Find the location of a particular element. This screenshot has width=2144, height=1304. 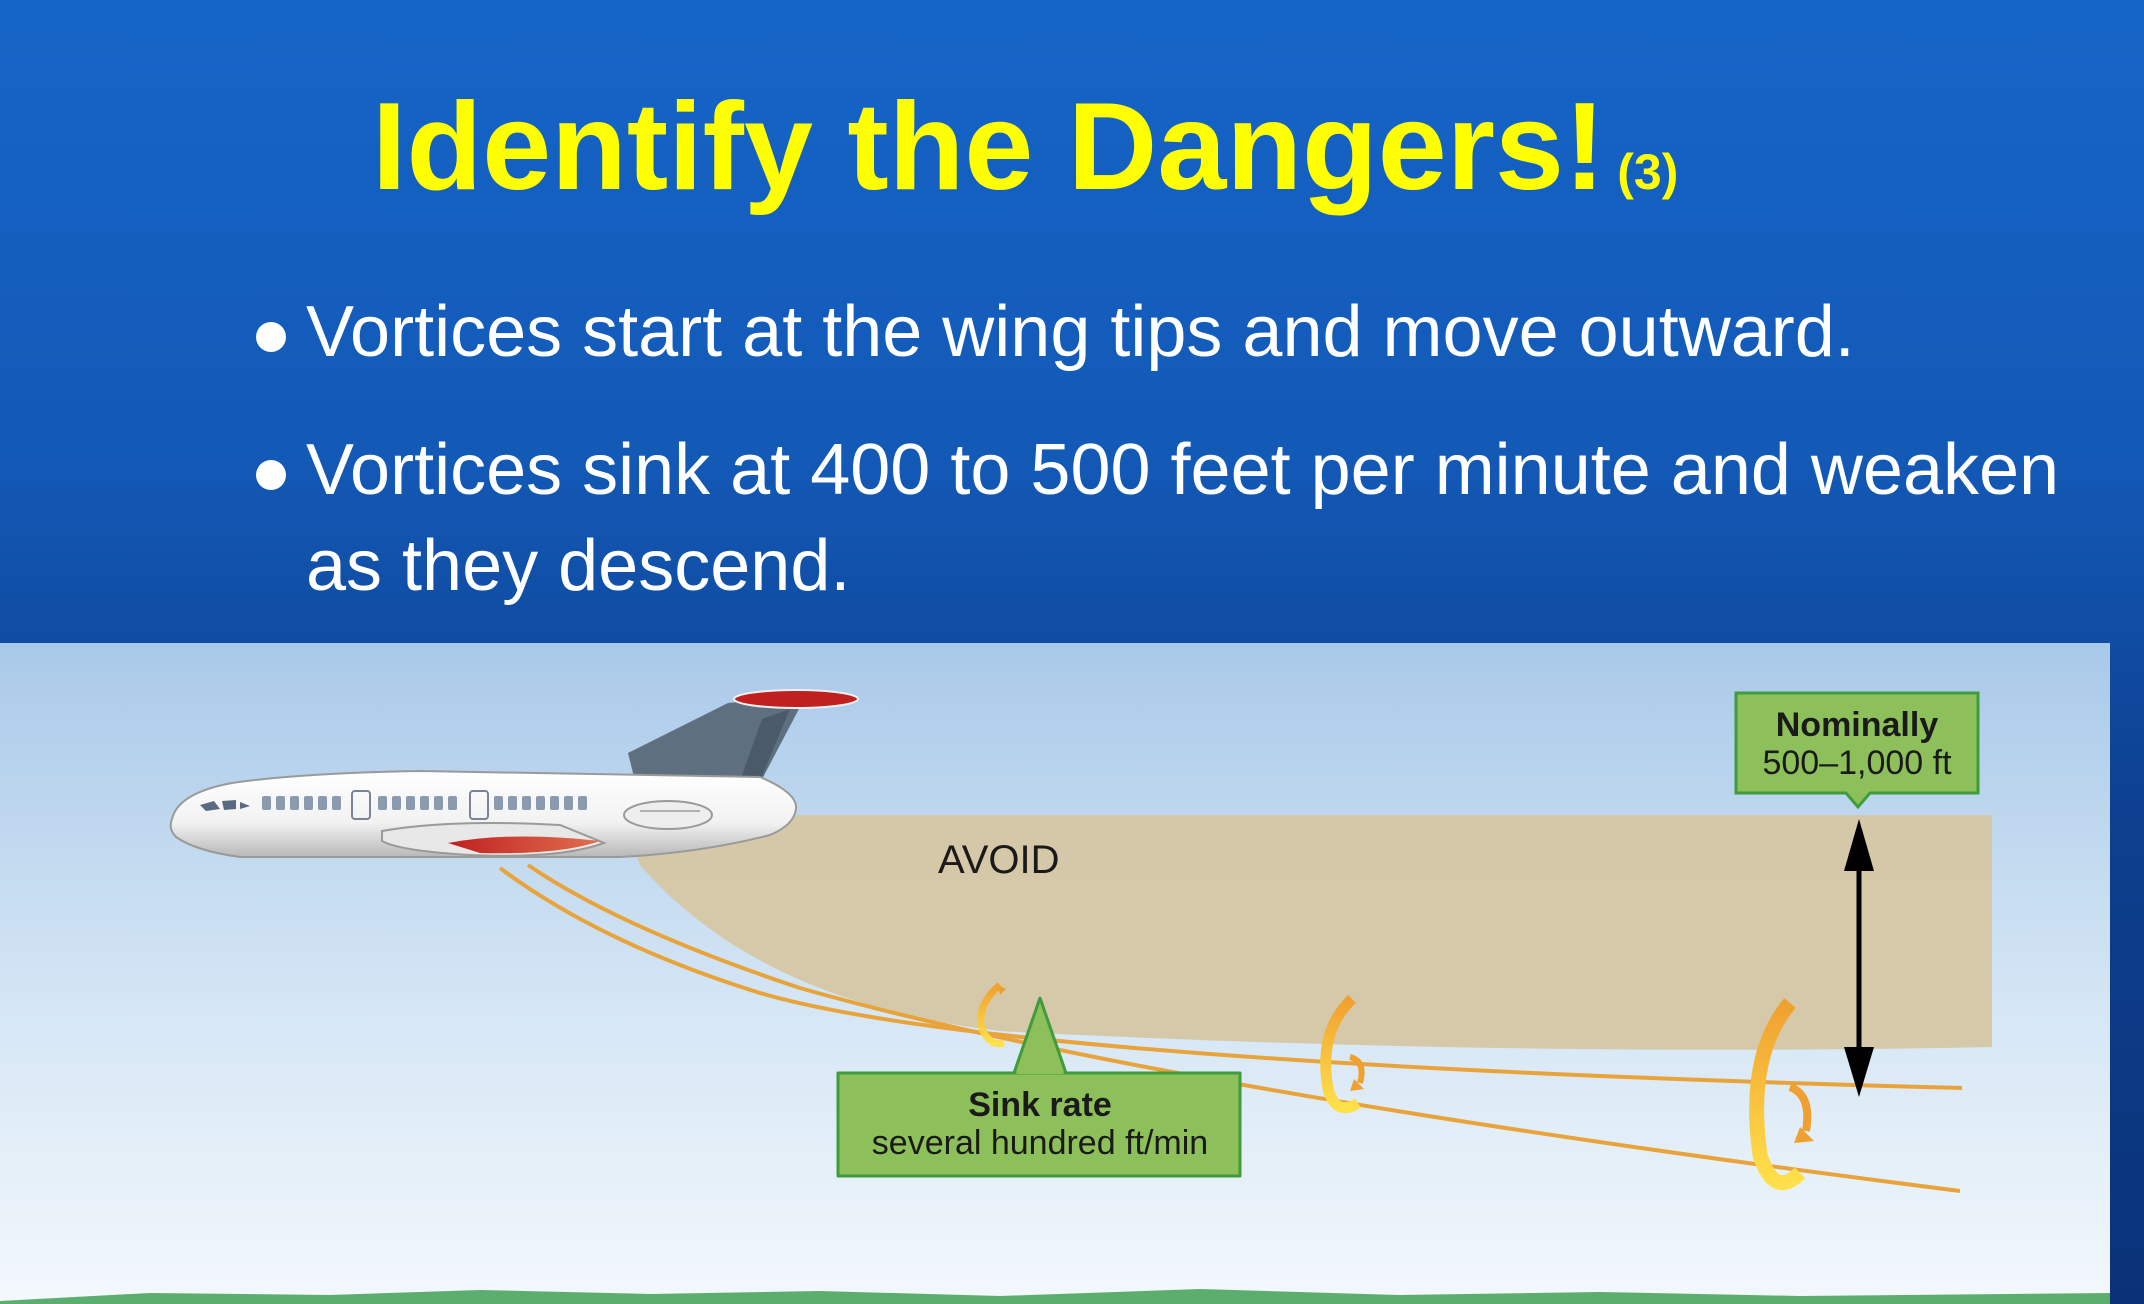

vortex-swirl-small-icon is located at coordinates (991, 1015).